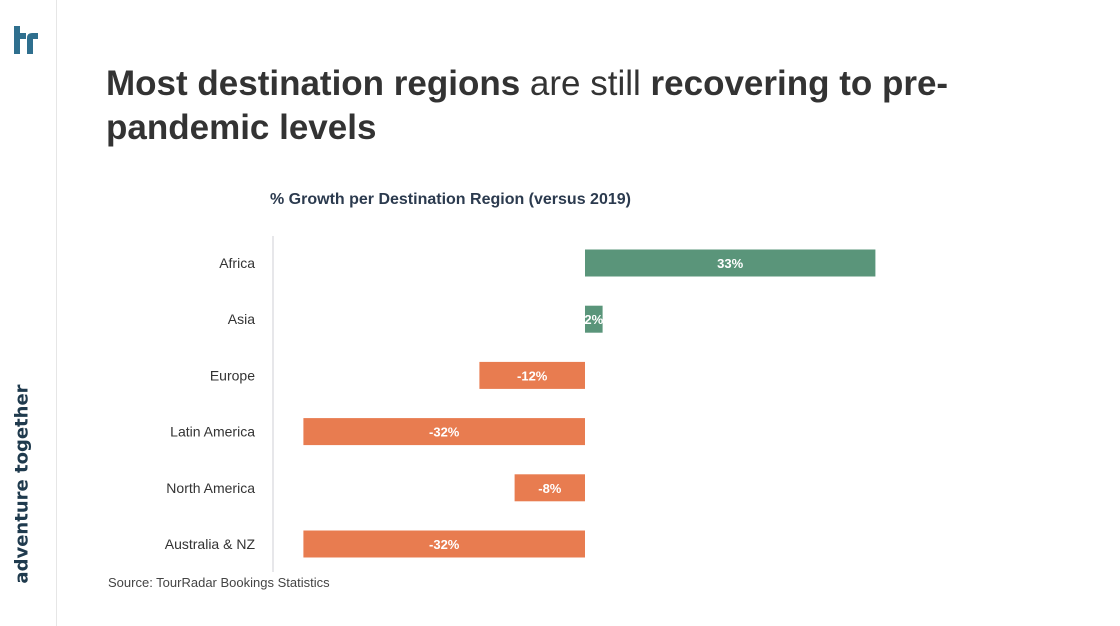 This screenshot has width=1120, height=626. I want to click on sidebar-divider, so click(56, 313).